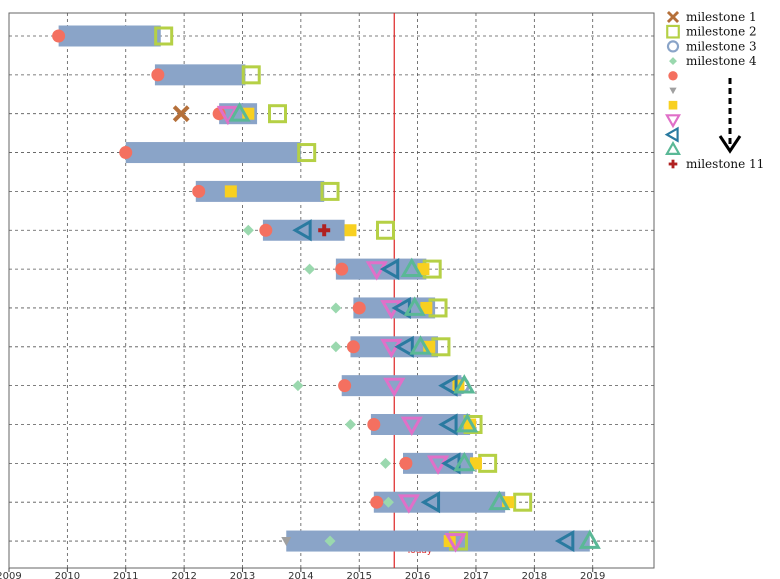 This screenshot has width=780, height=579. I want to click on milestone-marker-m1, so click(181, 114).